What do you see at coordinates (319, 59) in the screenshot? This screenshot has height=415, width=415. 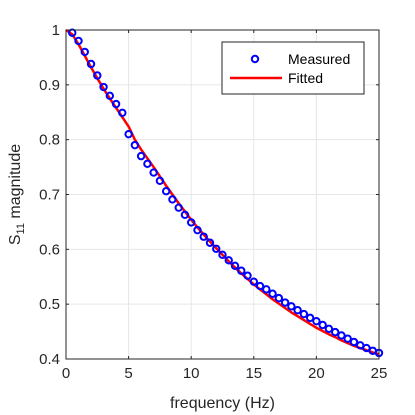 I see `legend-measured-label: Measured` at bounding box center [319, 59].